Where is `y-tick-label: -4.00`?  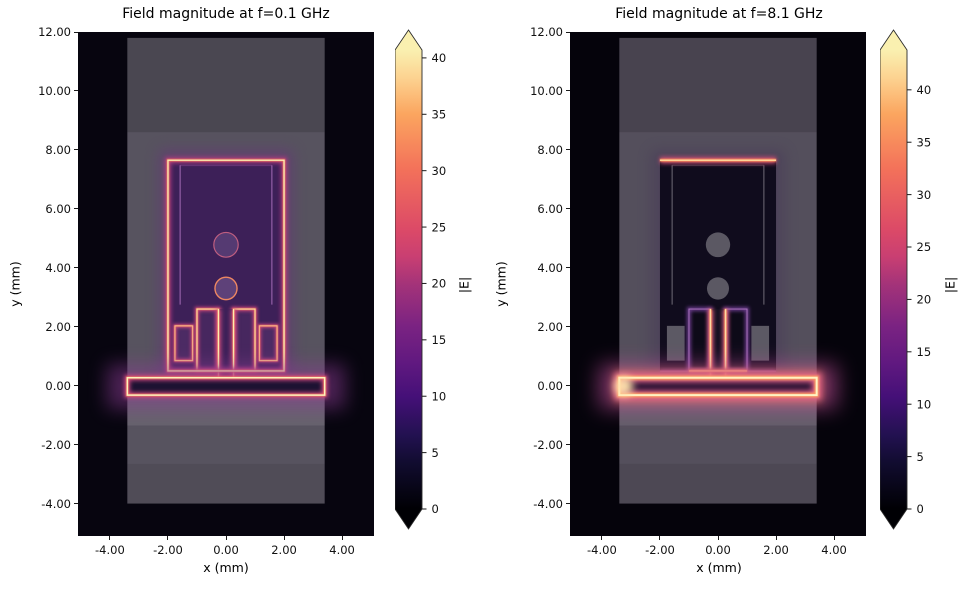 y-tick-label: -4.00 is located at coordinates (56, 503).